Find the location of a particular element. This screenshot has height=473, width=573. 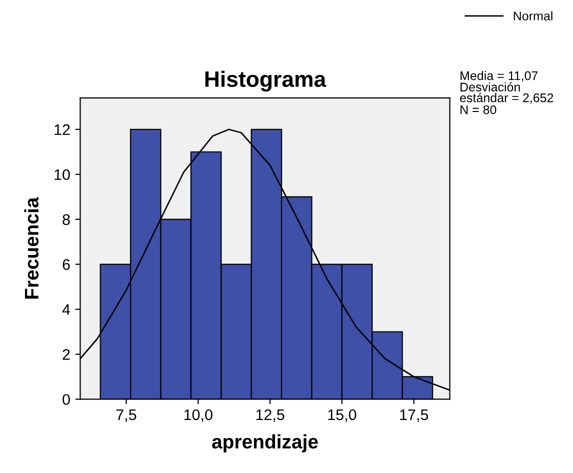

x-tick-label: 10,0 is located at coordinates (198, 415).